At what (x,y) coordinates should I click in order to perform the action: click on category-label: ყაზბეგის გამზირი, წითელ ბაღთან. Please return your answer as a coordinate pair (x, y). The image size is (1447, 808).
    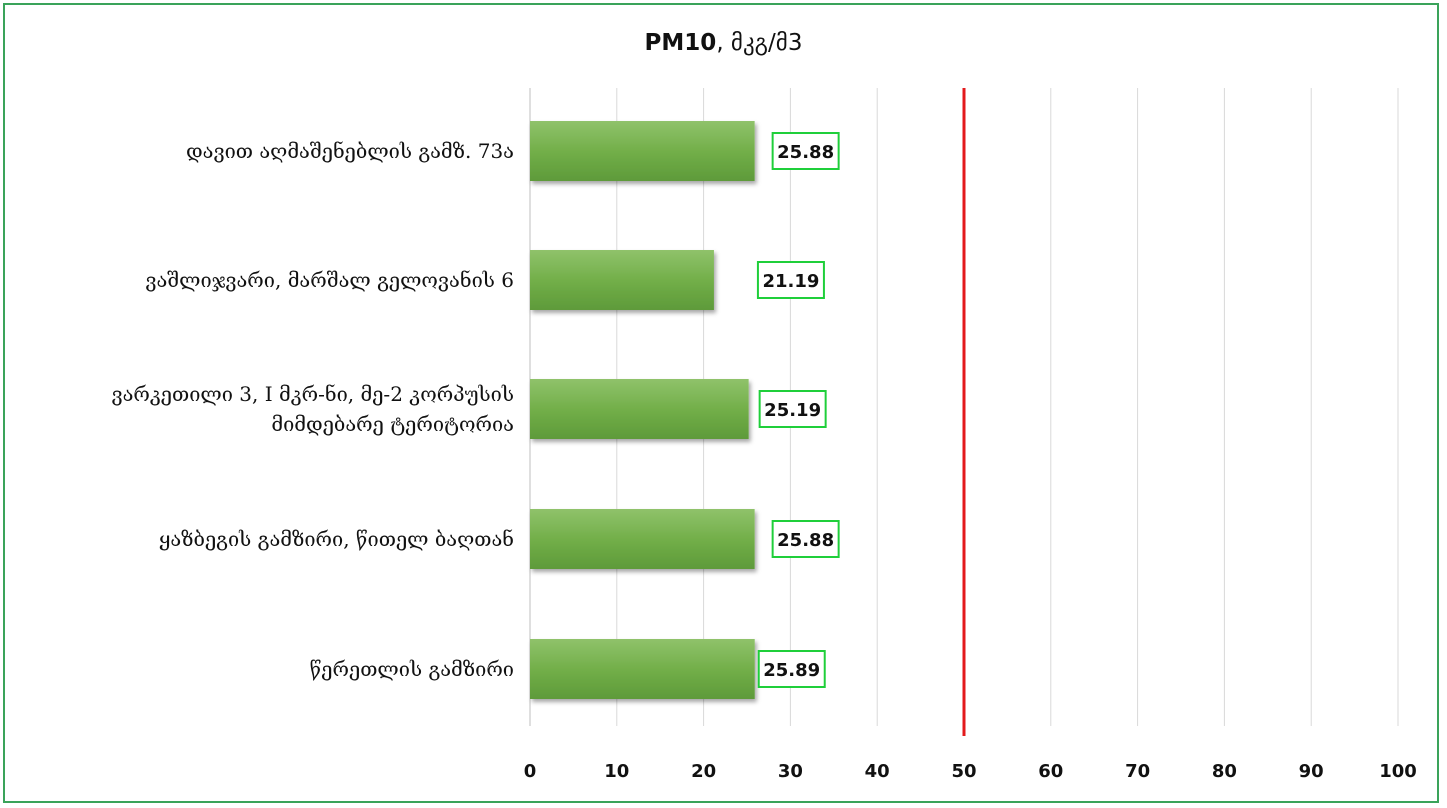
    Looking at the image, I should click on (274, 539).